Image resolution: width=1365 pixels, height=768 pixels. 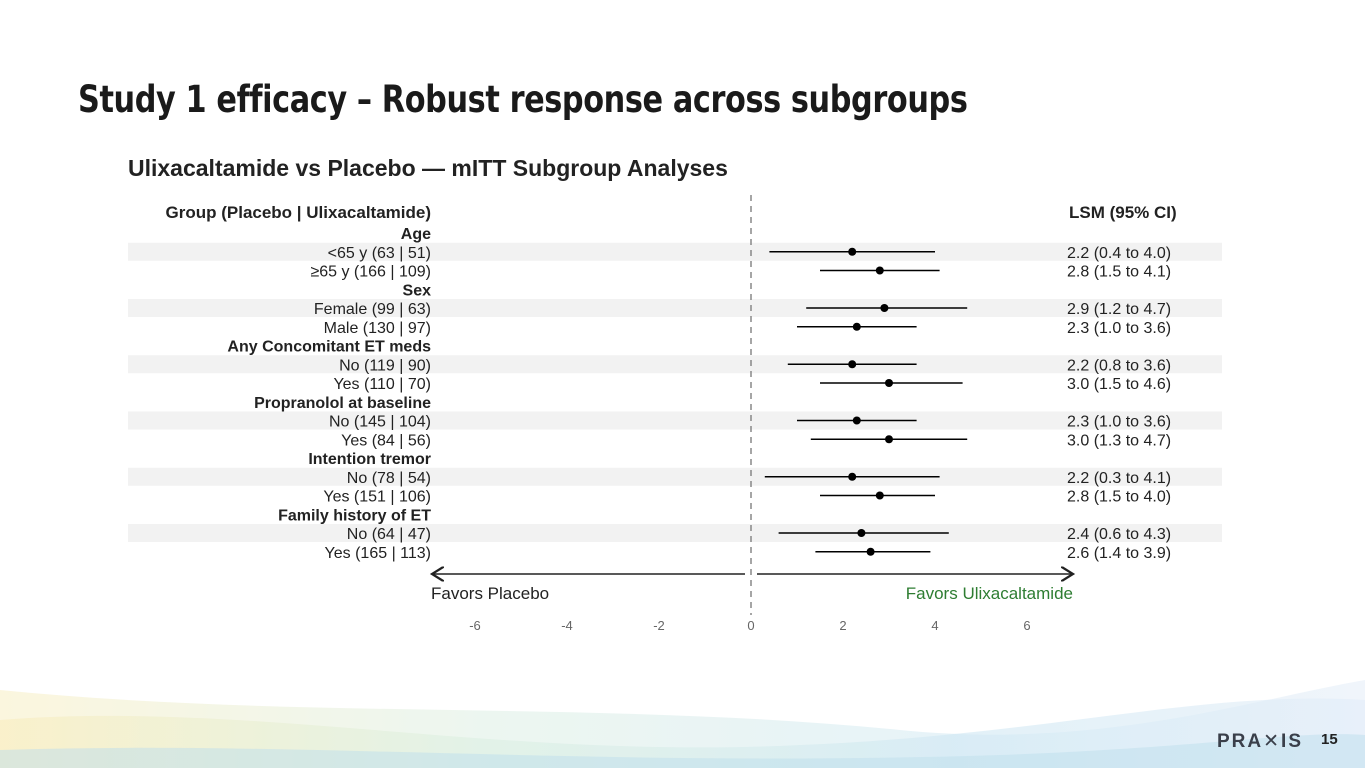 What do you see at coordinates (1119, 365) in the screenshot?
I see `ci-text: 2.2 (0.8 to 3.6)` at bounding box center [1119, 365].